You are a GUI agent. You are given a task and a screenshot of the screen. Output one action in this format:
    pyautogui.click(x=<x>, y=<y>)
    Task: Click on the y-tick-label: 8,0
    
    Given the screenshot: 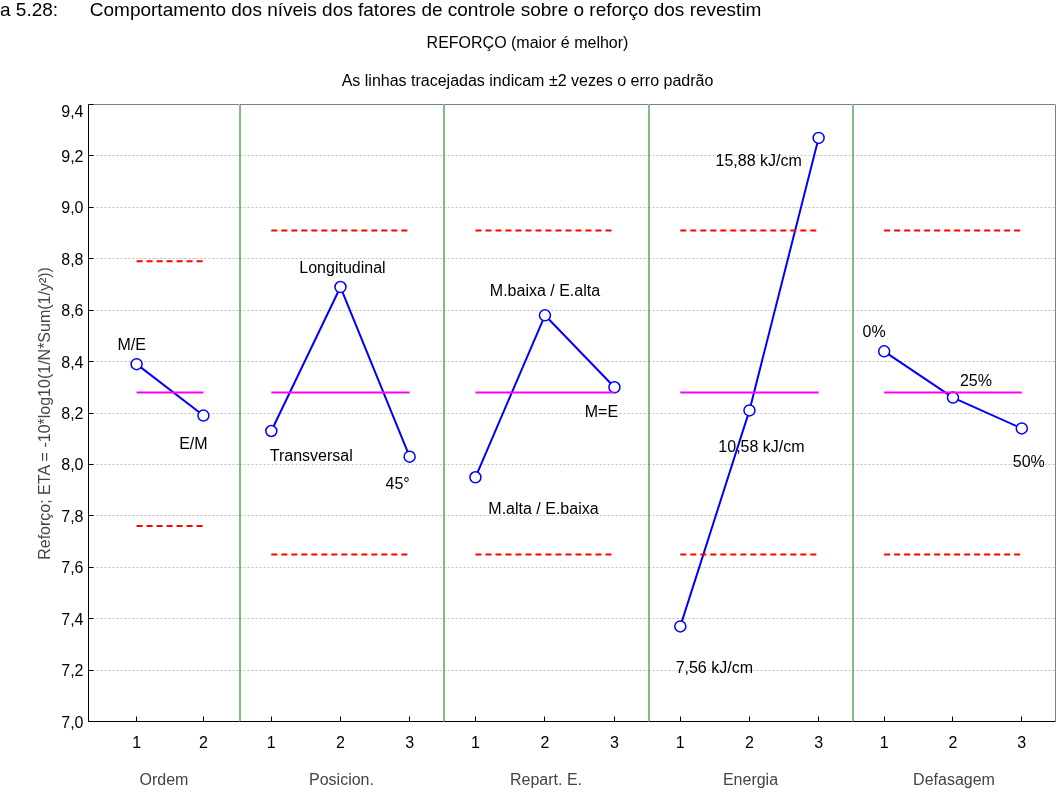 What is the action you would take?
    pyautogui.click(x=72, y=465)
    